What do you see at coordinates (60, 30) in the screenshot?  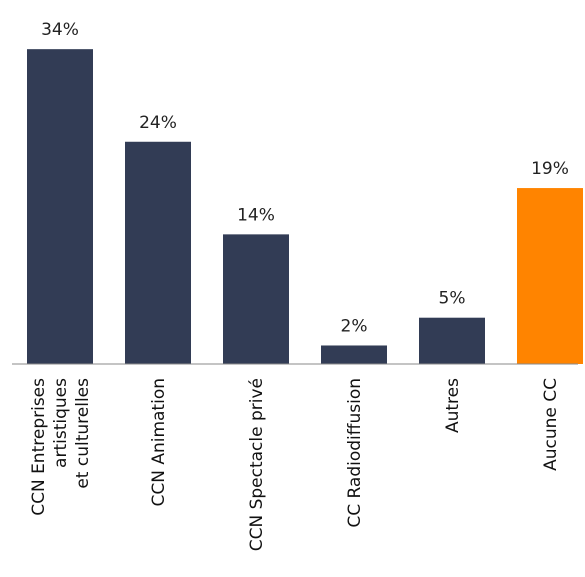 I see `value-label-0: 34%` at bounding box center [60, 30].